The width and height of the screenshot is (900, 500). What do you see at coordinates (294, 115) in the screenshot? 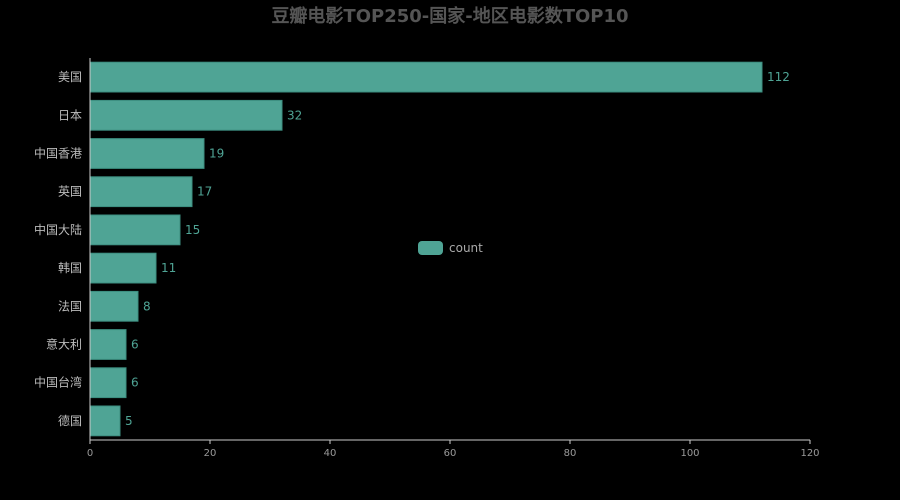
I see `data-label: 32` at bounding box center [294, 115].